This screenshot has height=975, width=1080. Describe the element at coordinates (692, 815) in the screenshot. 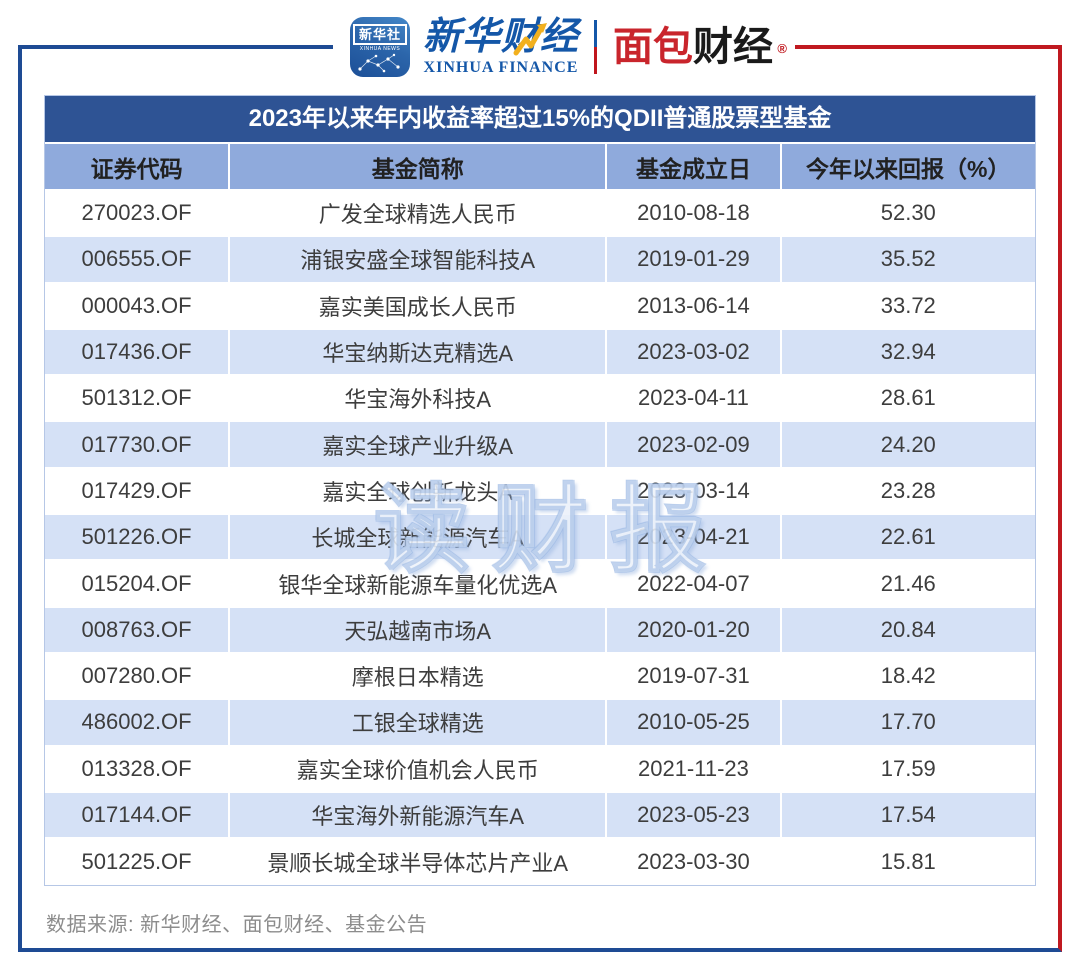

I see `table-cell: 2023-05-23` at that location.